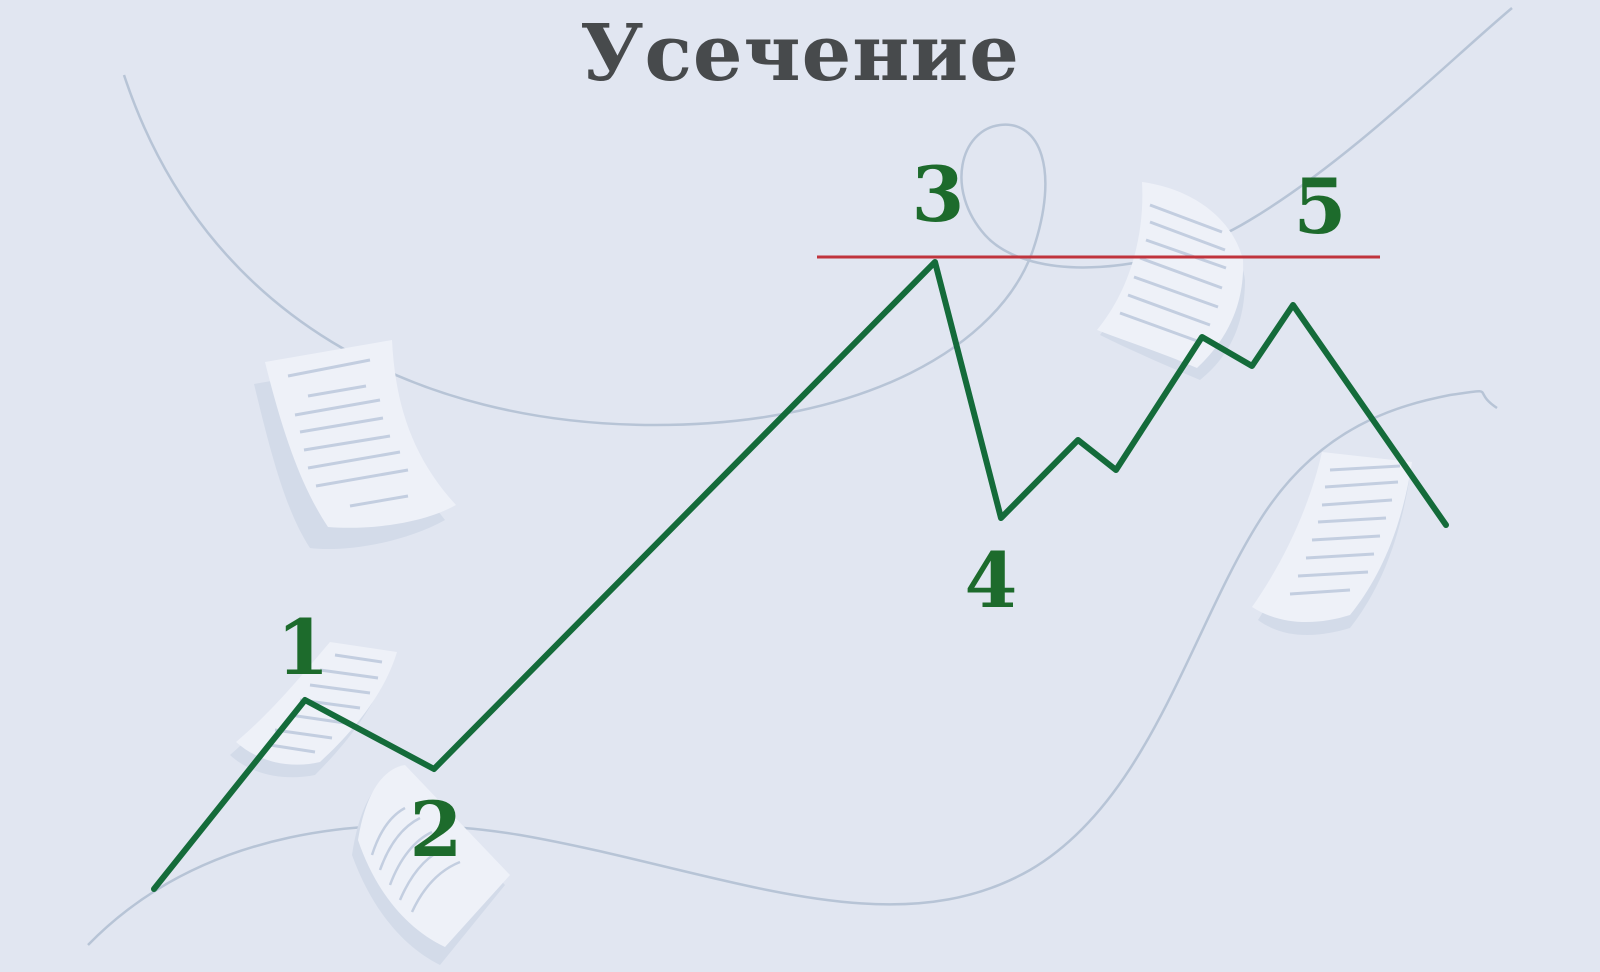 This screenshot has width=1600, height=972. What do you see at coordinates (303, 647) in the screenshot?
I see `wave-label-1: 1` at bounding box center [303, 647].